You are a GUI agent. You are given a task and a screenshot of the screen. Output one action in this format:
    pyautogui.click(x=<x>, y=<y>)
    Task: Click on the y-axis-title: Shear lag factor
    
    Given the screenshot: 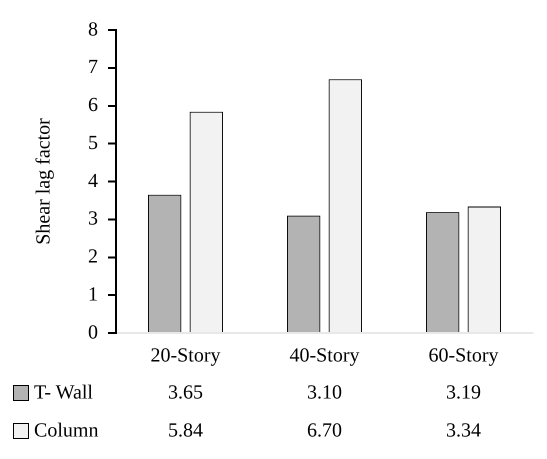 What is the action you would take?
    pyautogui.click(x=43, y=181)
    